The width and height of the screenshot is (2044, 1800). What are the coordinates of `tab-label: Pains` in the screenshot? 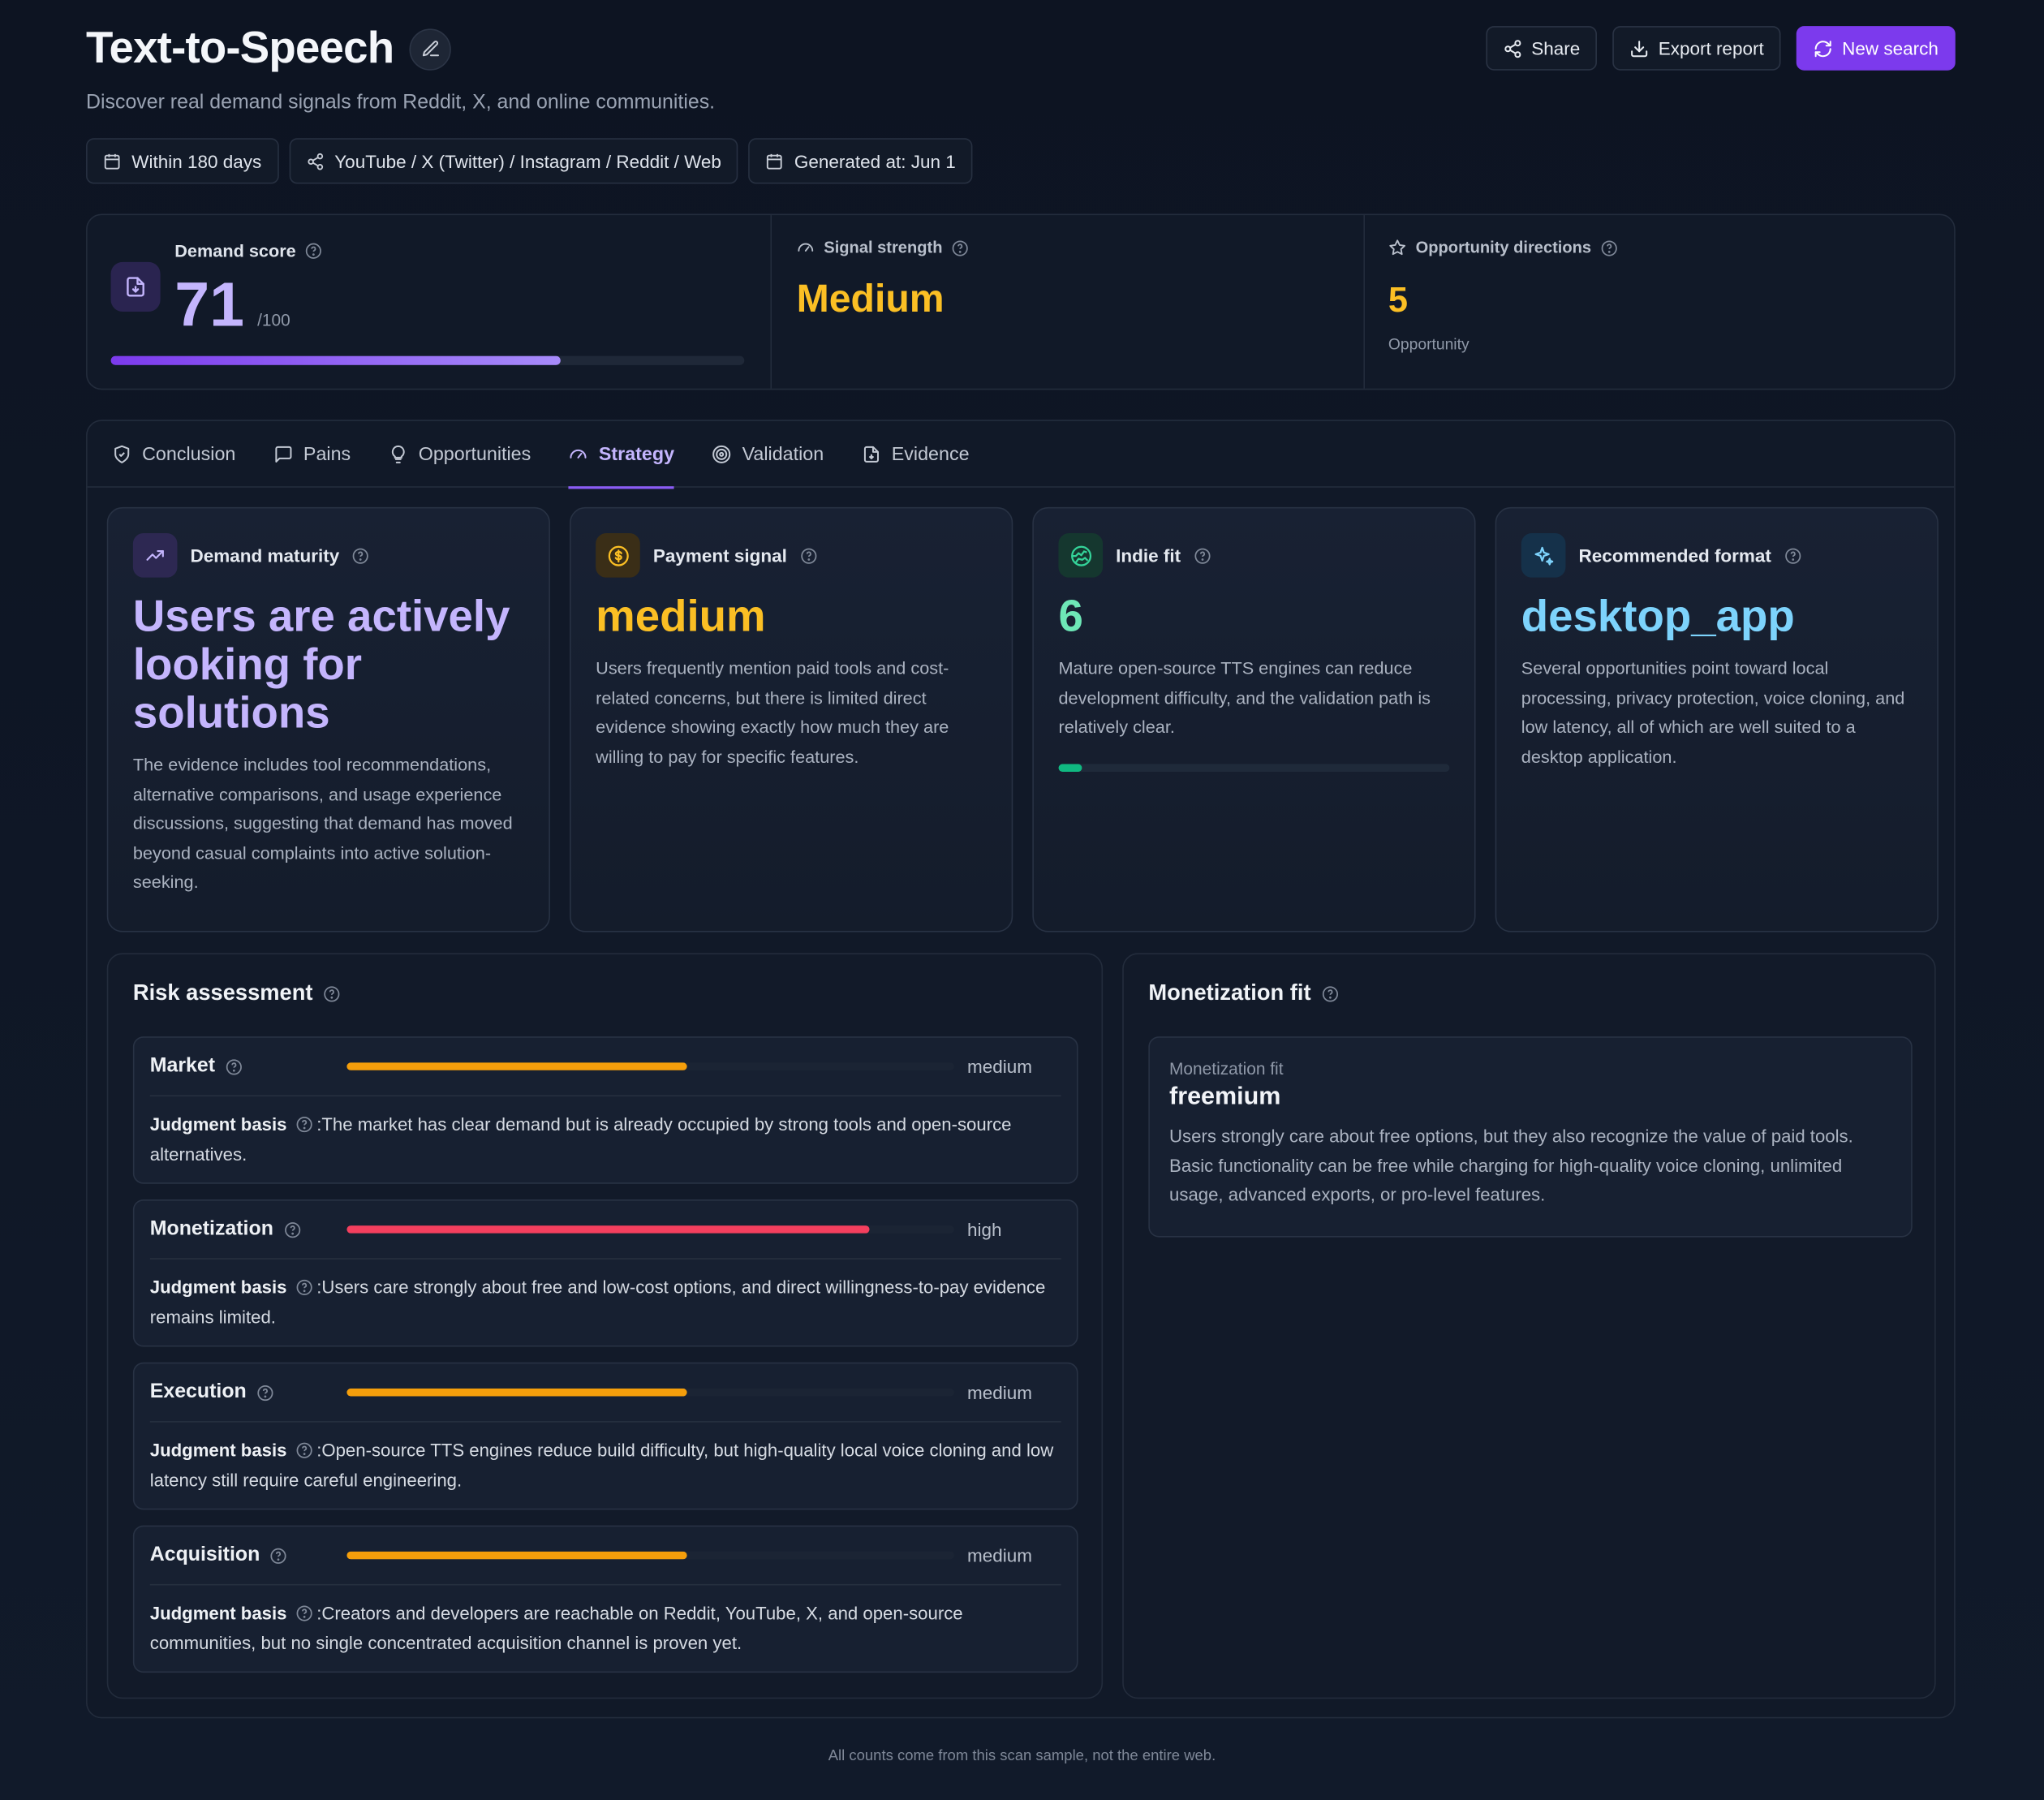 It's located at (327, 455).